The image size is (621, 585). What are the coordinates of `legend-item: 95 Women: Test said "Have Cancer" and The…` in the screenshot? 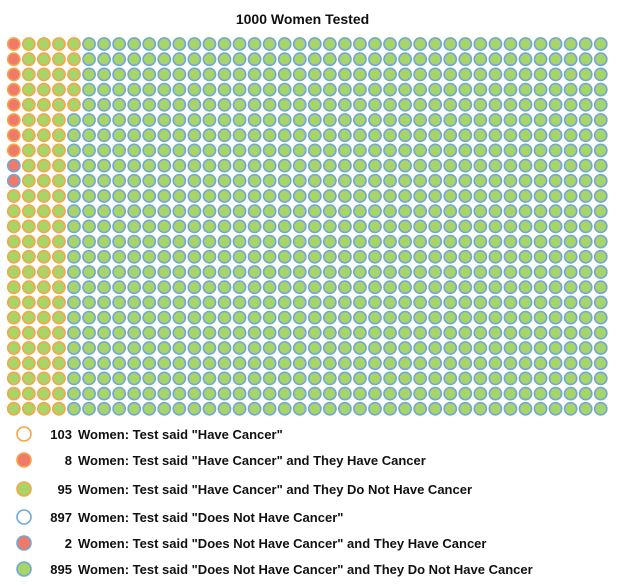 It's located at (243, 489).